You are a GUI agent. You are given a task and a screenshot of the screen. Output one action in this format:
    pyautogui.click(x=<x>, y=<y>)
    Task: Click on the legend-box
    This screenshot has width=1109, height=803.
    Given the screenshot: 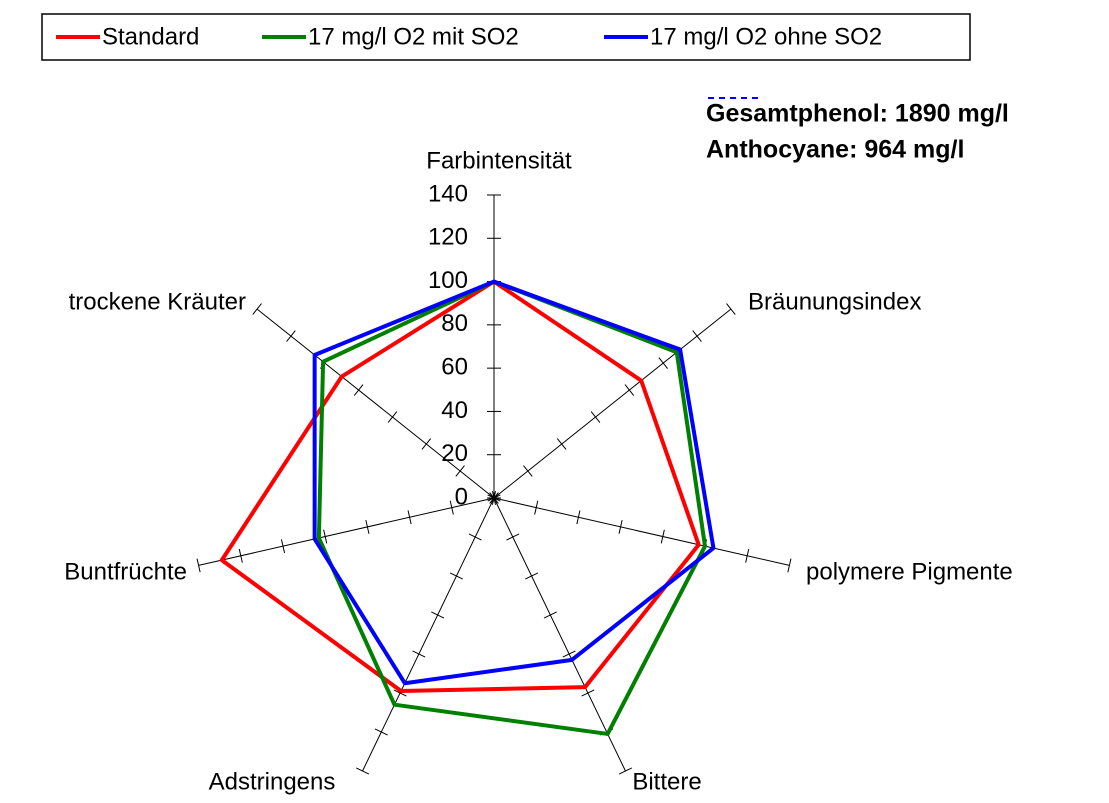 What is the action you would take?
    pyautogui.click(x=506, y=37)
    